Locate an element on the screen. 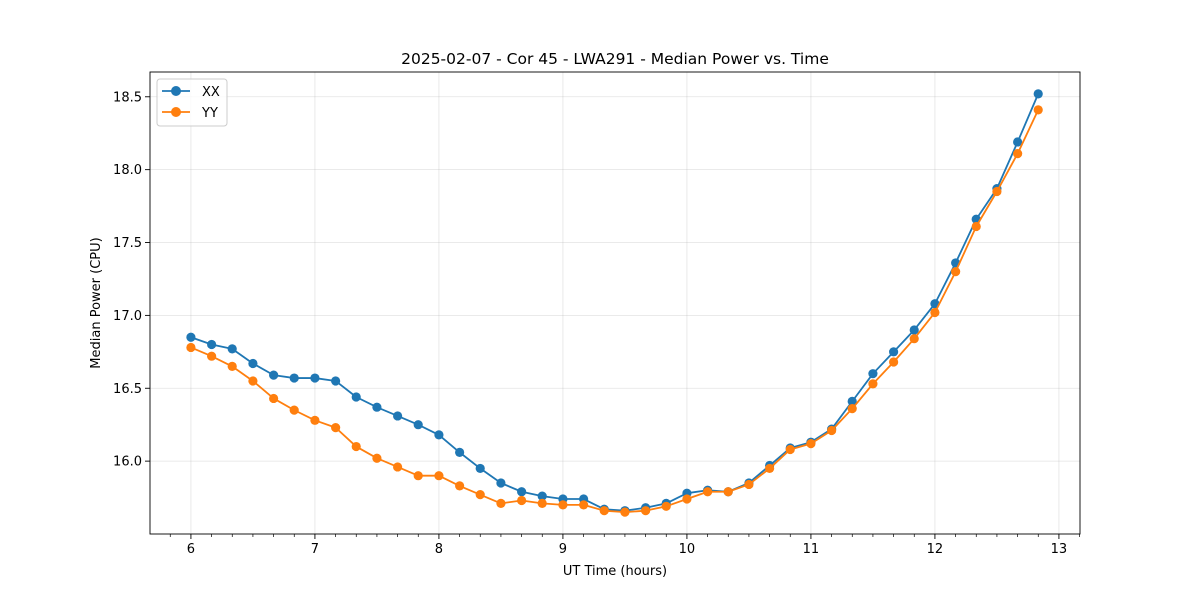  x-tick-label: 12 is located at coordinates (935, 549).